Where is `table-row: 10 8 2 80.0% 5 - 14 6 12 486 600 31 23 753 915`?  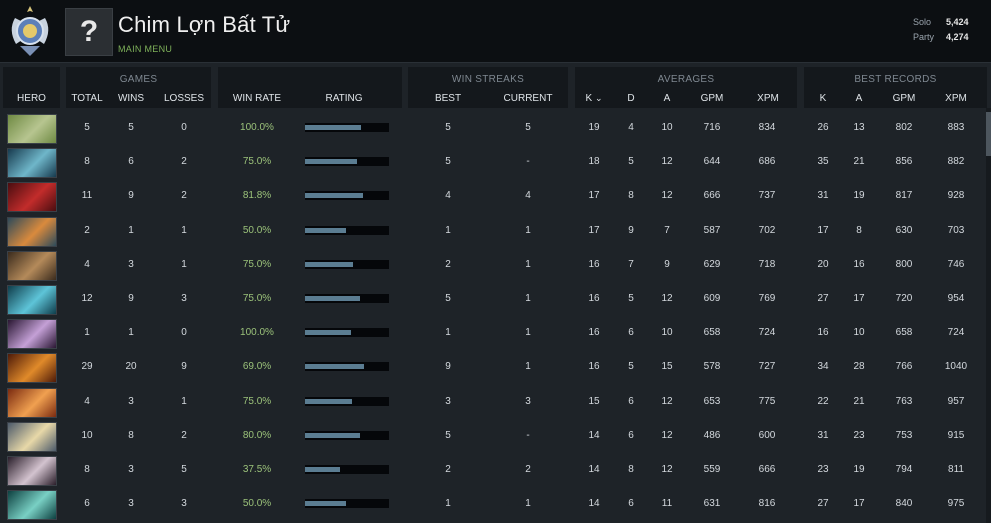 table-row: 10 8 2 80.0% 5 - 14 6 12 486 600 31 23 753 915 is located at coordinates (492, 436).